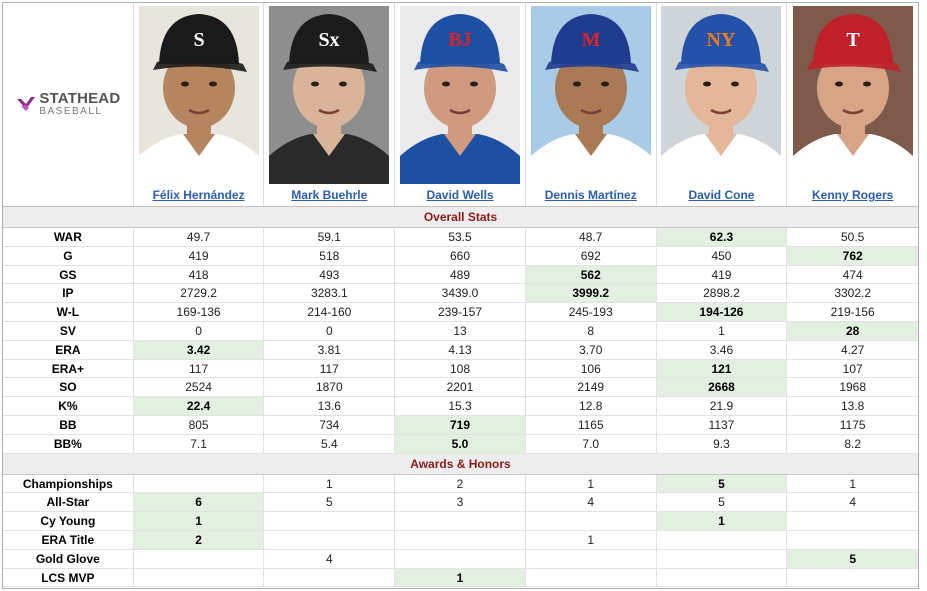  What do you see at coordinates (68, 237) in the screenshot?
I see `stat-label: WAR` at bounding box center [68, 237].